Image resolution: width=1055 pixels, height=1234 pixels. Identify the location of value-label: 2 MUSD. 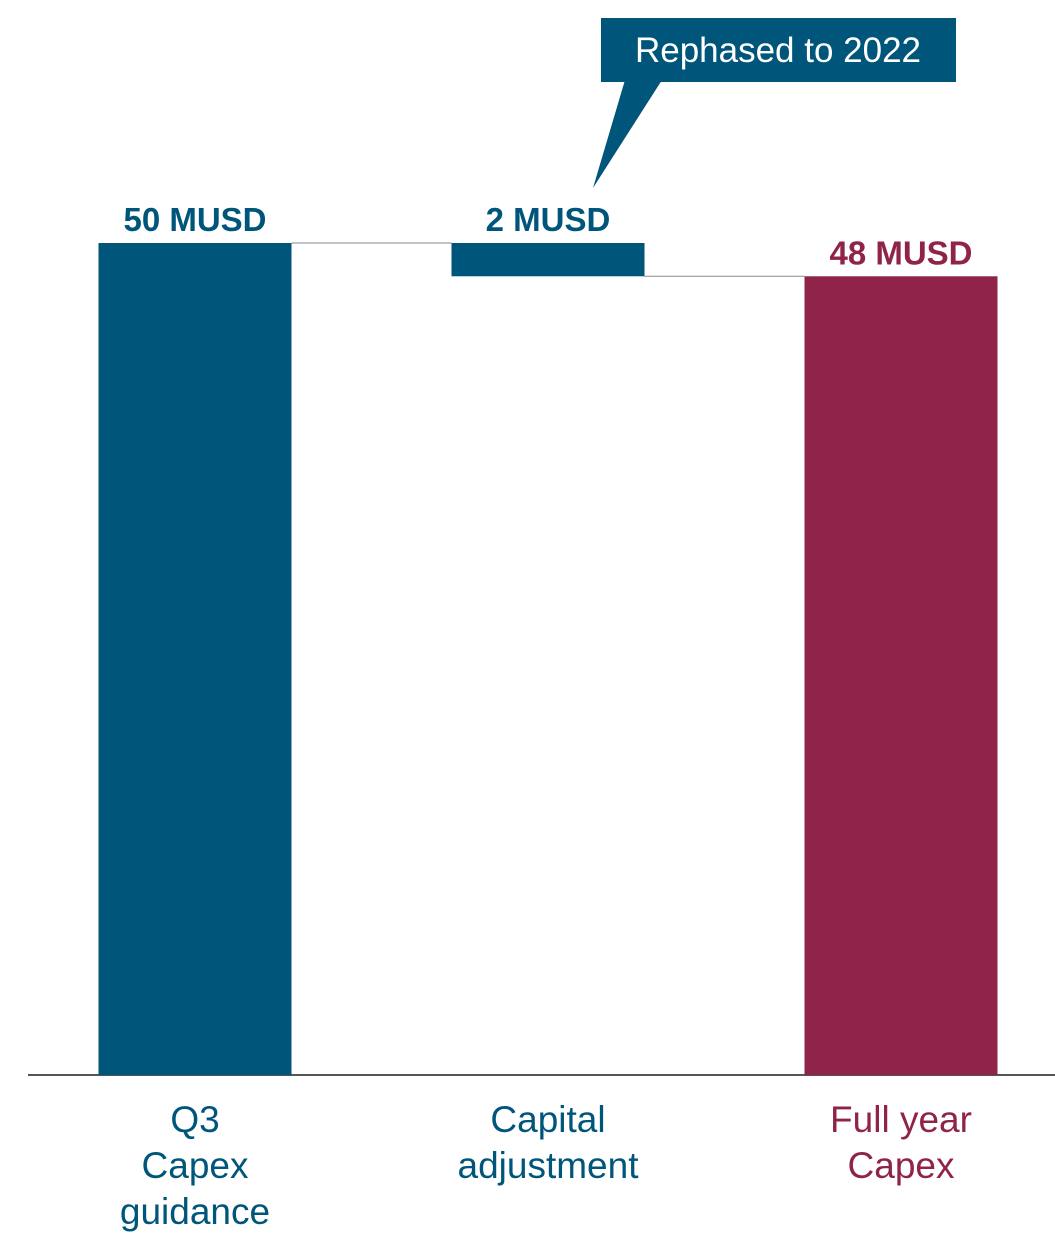
(548, 219).